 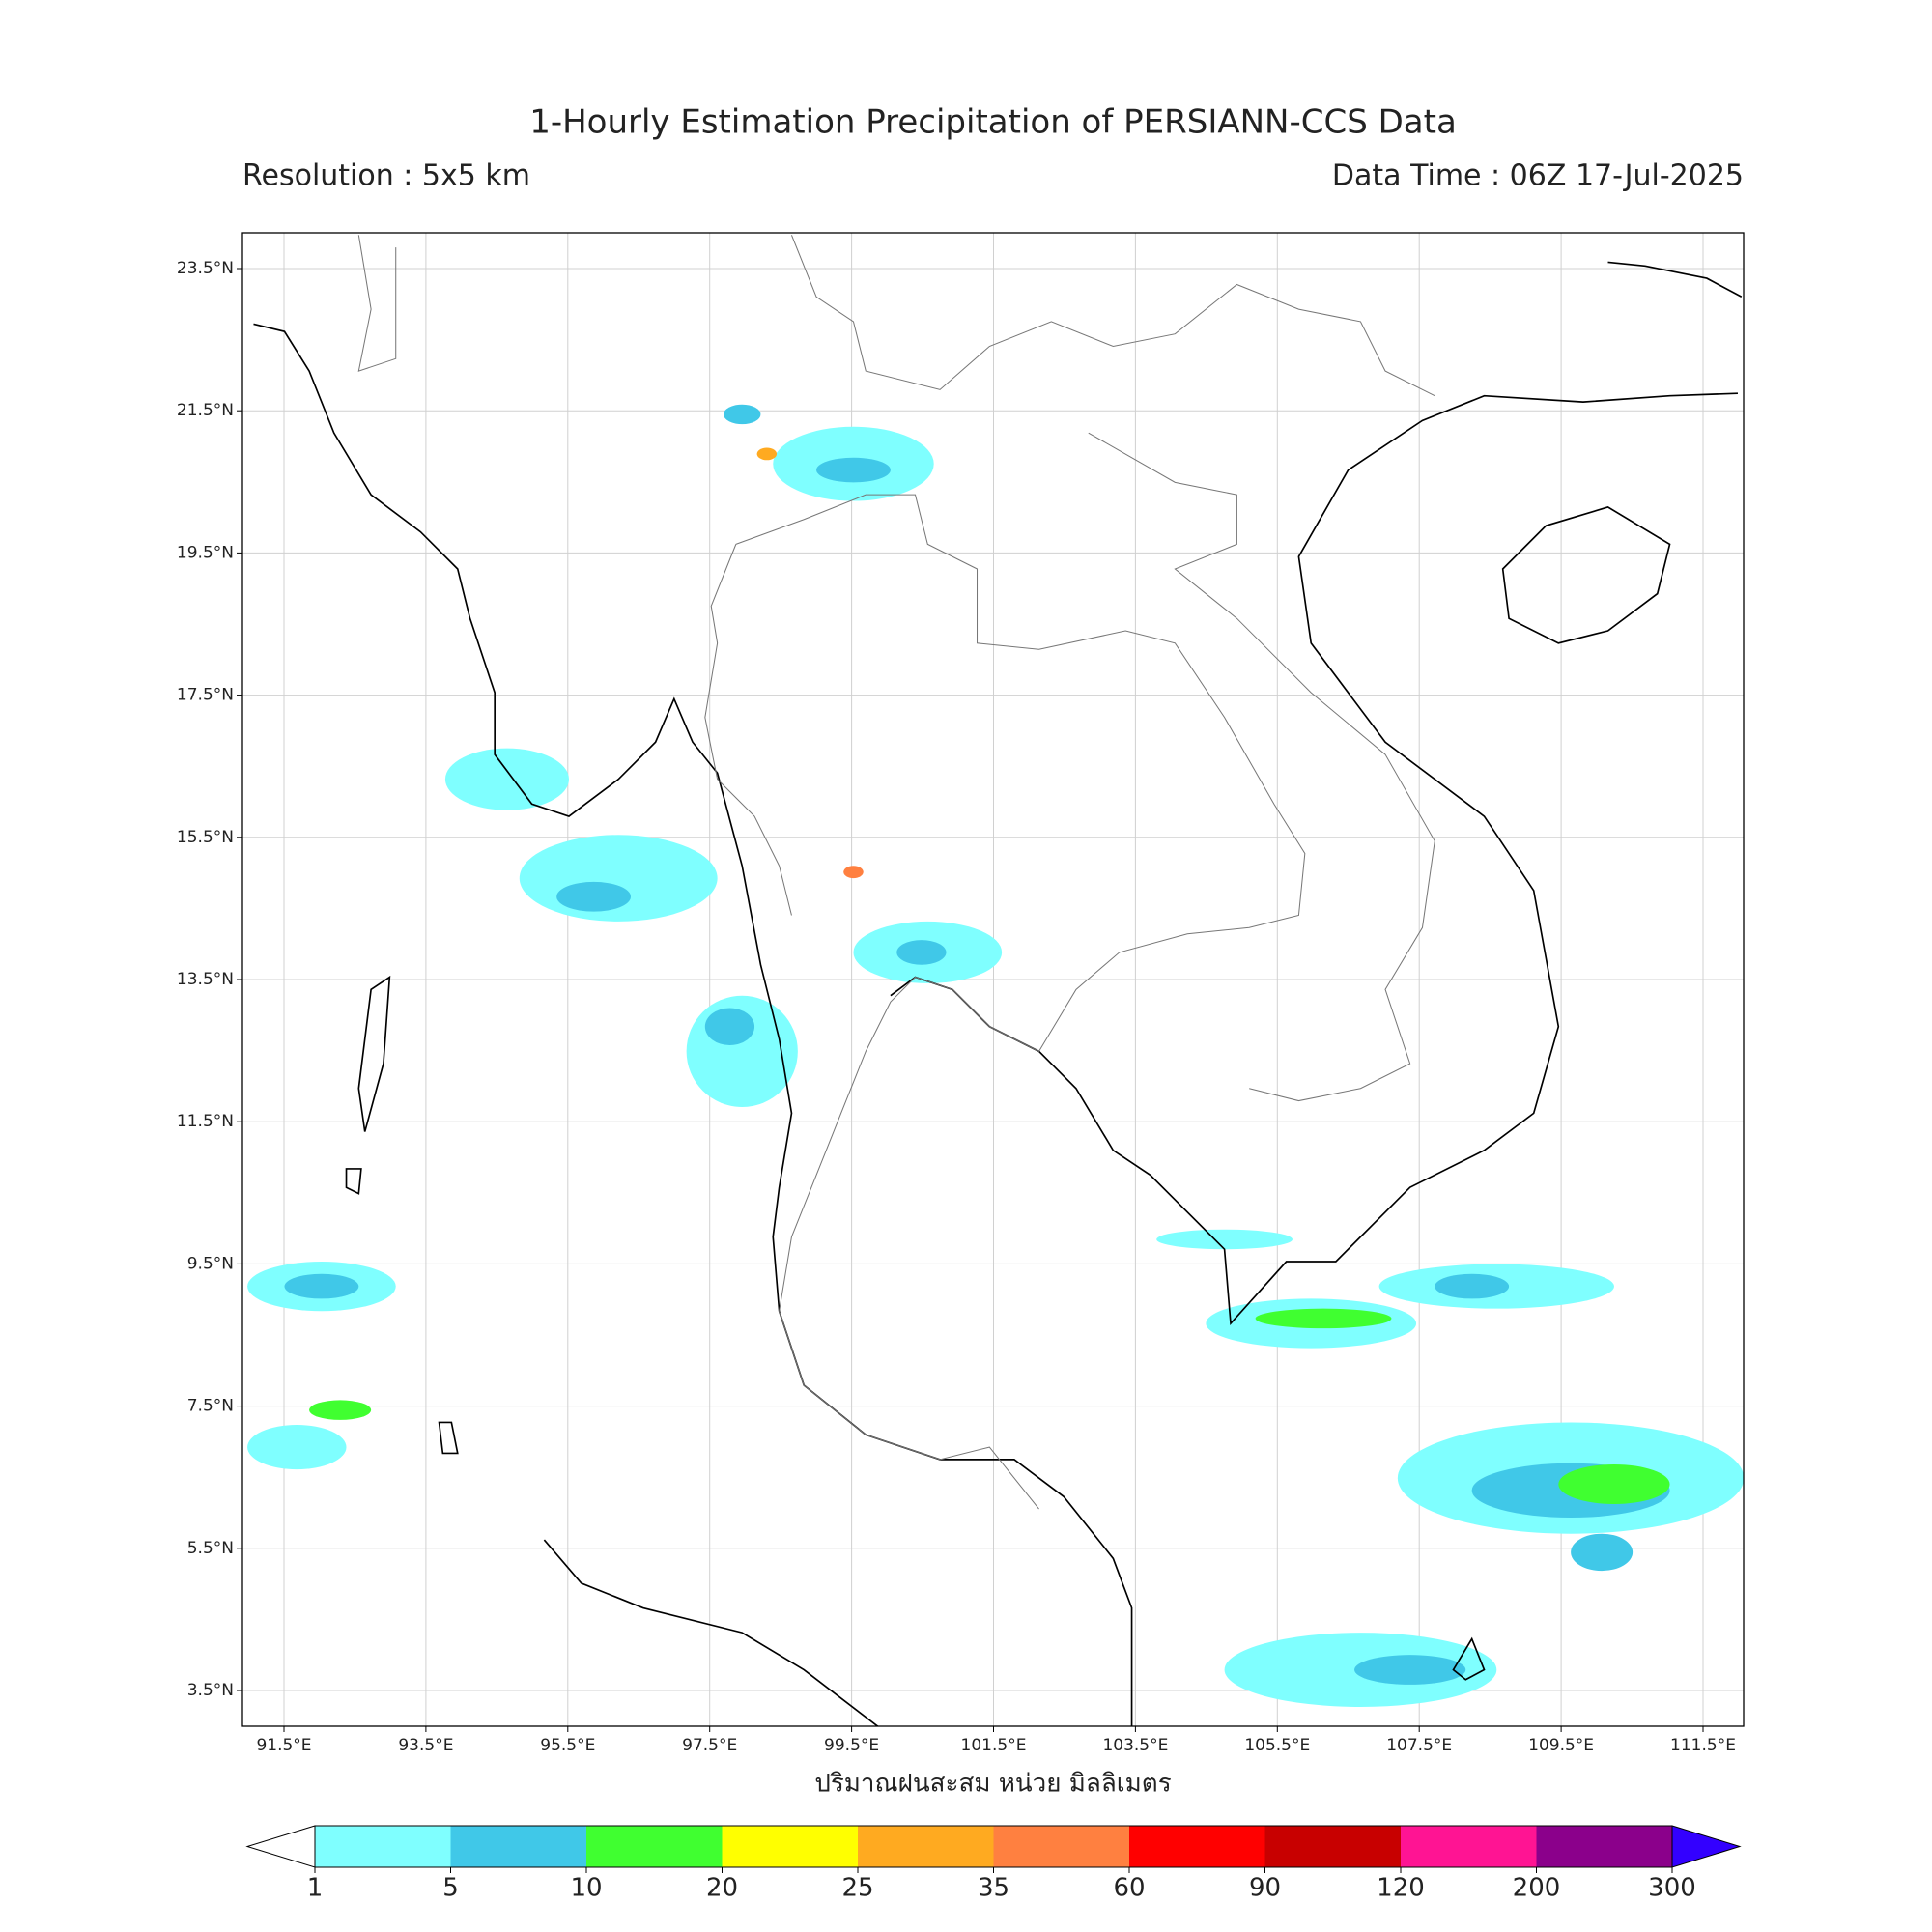 I want to click on colorbar-tick-label: 1, so click(x=315, y=1888).